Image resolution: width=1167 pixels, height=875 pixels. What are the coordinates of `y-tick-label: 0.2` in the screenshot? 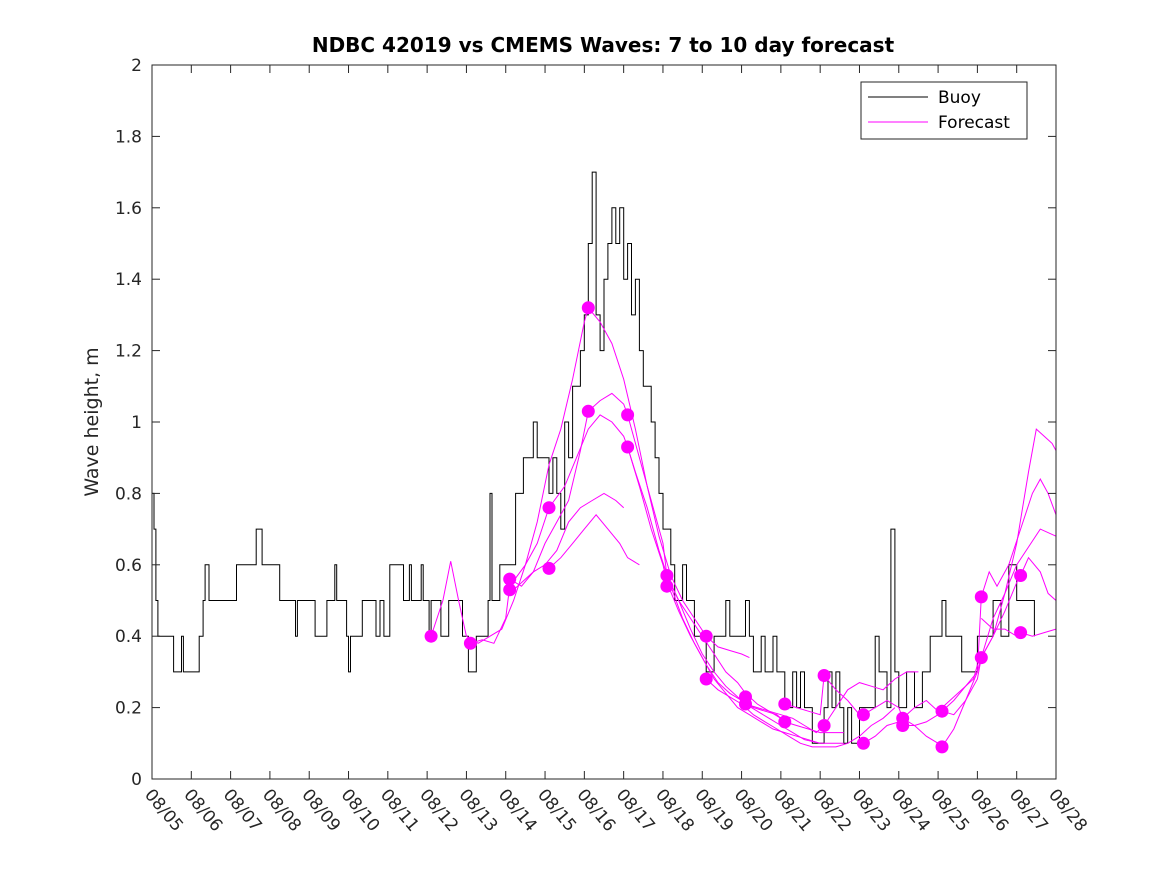 It's located at (128, 709).